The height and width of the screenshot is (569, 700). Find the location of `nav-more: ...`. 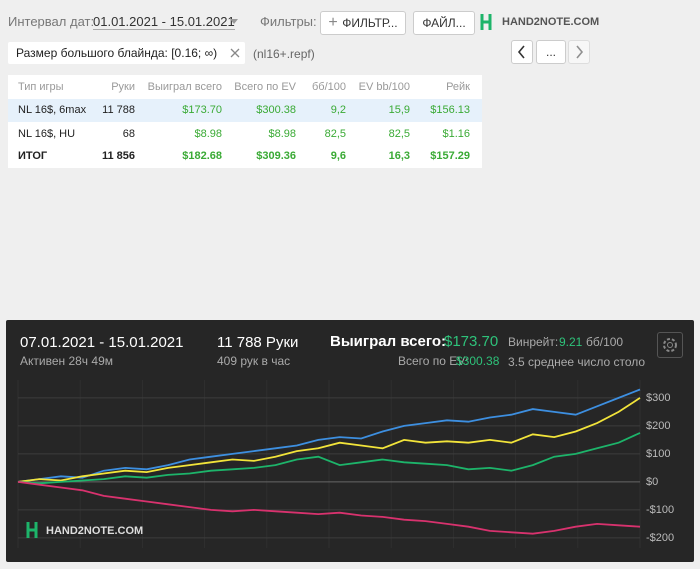

nav-more: ... is located at coordinates (551, 52).